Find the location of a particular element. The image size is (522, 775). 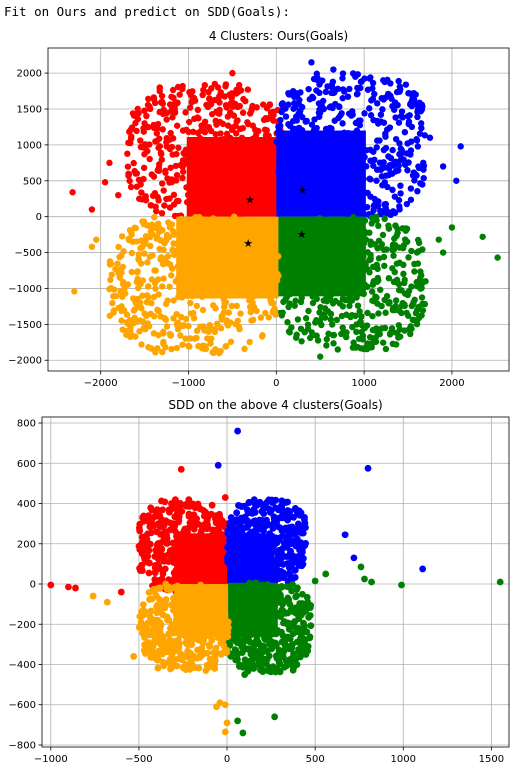

y-tick-label: 400 is located at coordinates (26, 504).